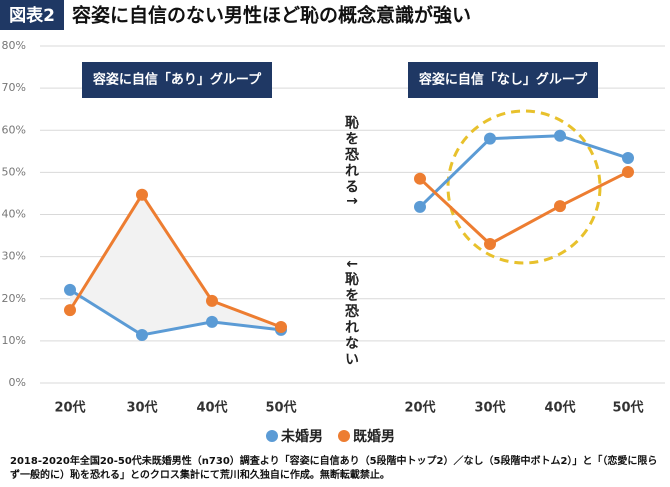 This screenshot has width=670, height=487. What do you see at coordinates (14, 171) in the screenshot?
I see `y-tick-label: 50%` at bounding box center [14, 171].